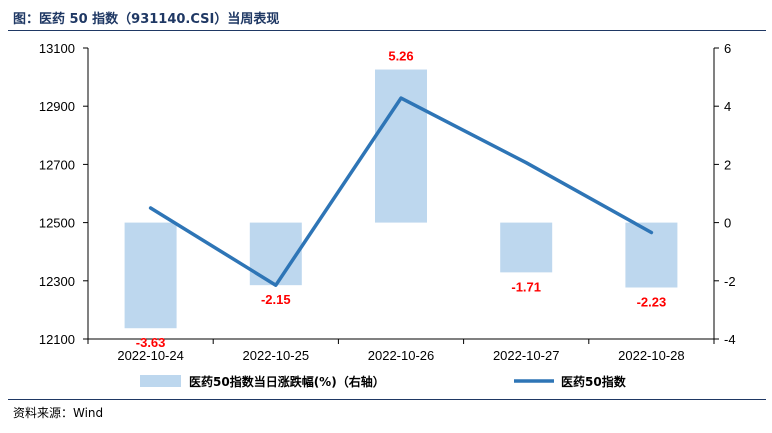 The height and width of the screenshot is (433, 772). What do you see at coordinates (57, 164) in the screenshot?
I see `left-tick-label: 12700` at bounding box center [57, 164].